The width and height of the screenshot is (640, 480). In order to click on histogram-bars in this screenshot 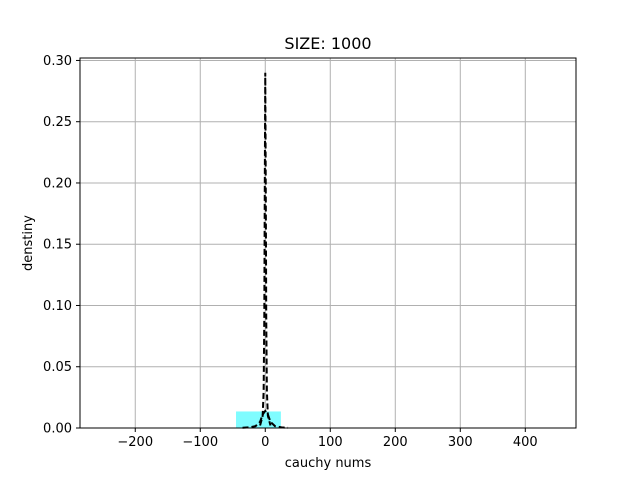, I will do `click(396, 420)`.